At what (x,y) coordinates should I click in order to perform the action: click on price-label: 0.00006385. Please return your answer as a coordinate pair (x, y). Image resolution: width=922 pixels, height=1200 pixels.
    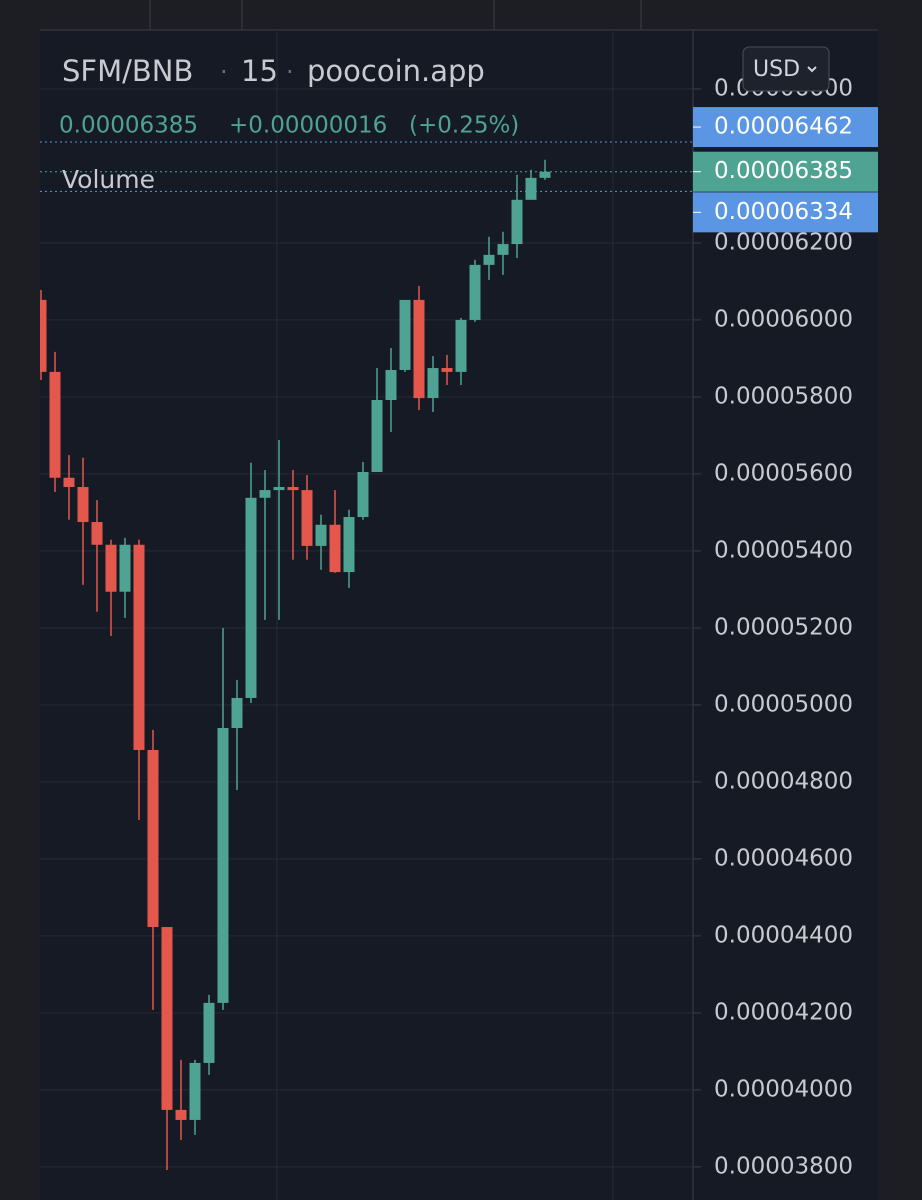
    Looking at the image, I should click on (783, 171).